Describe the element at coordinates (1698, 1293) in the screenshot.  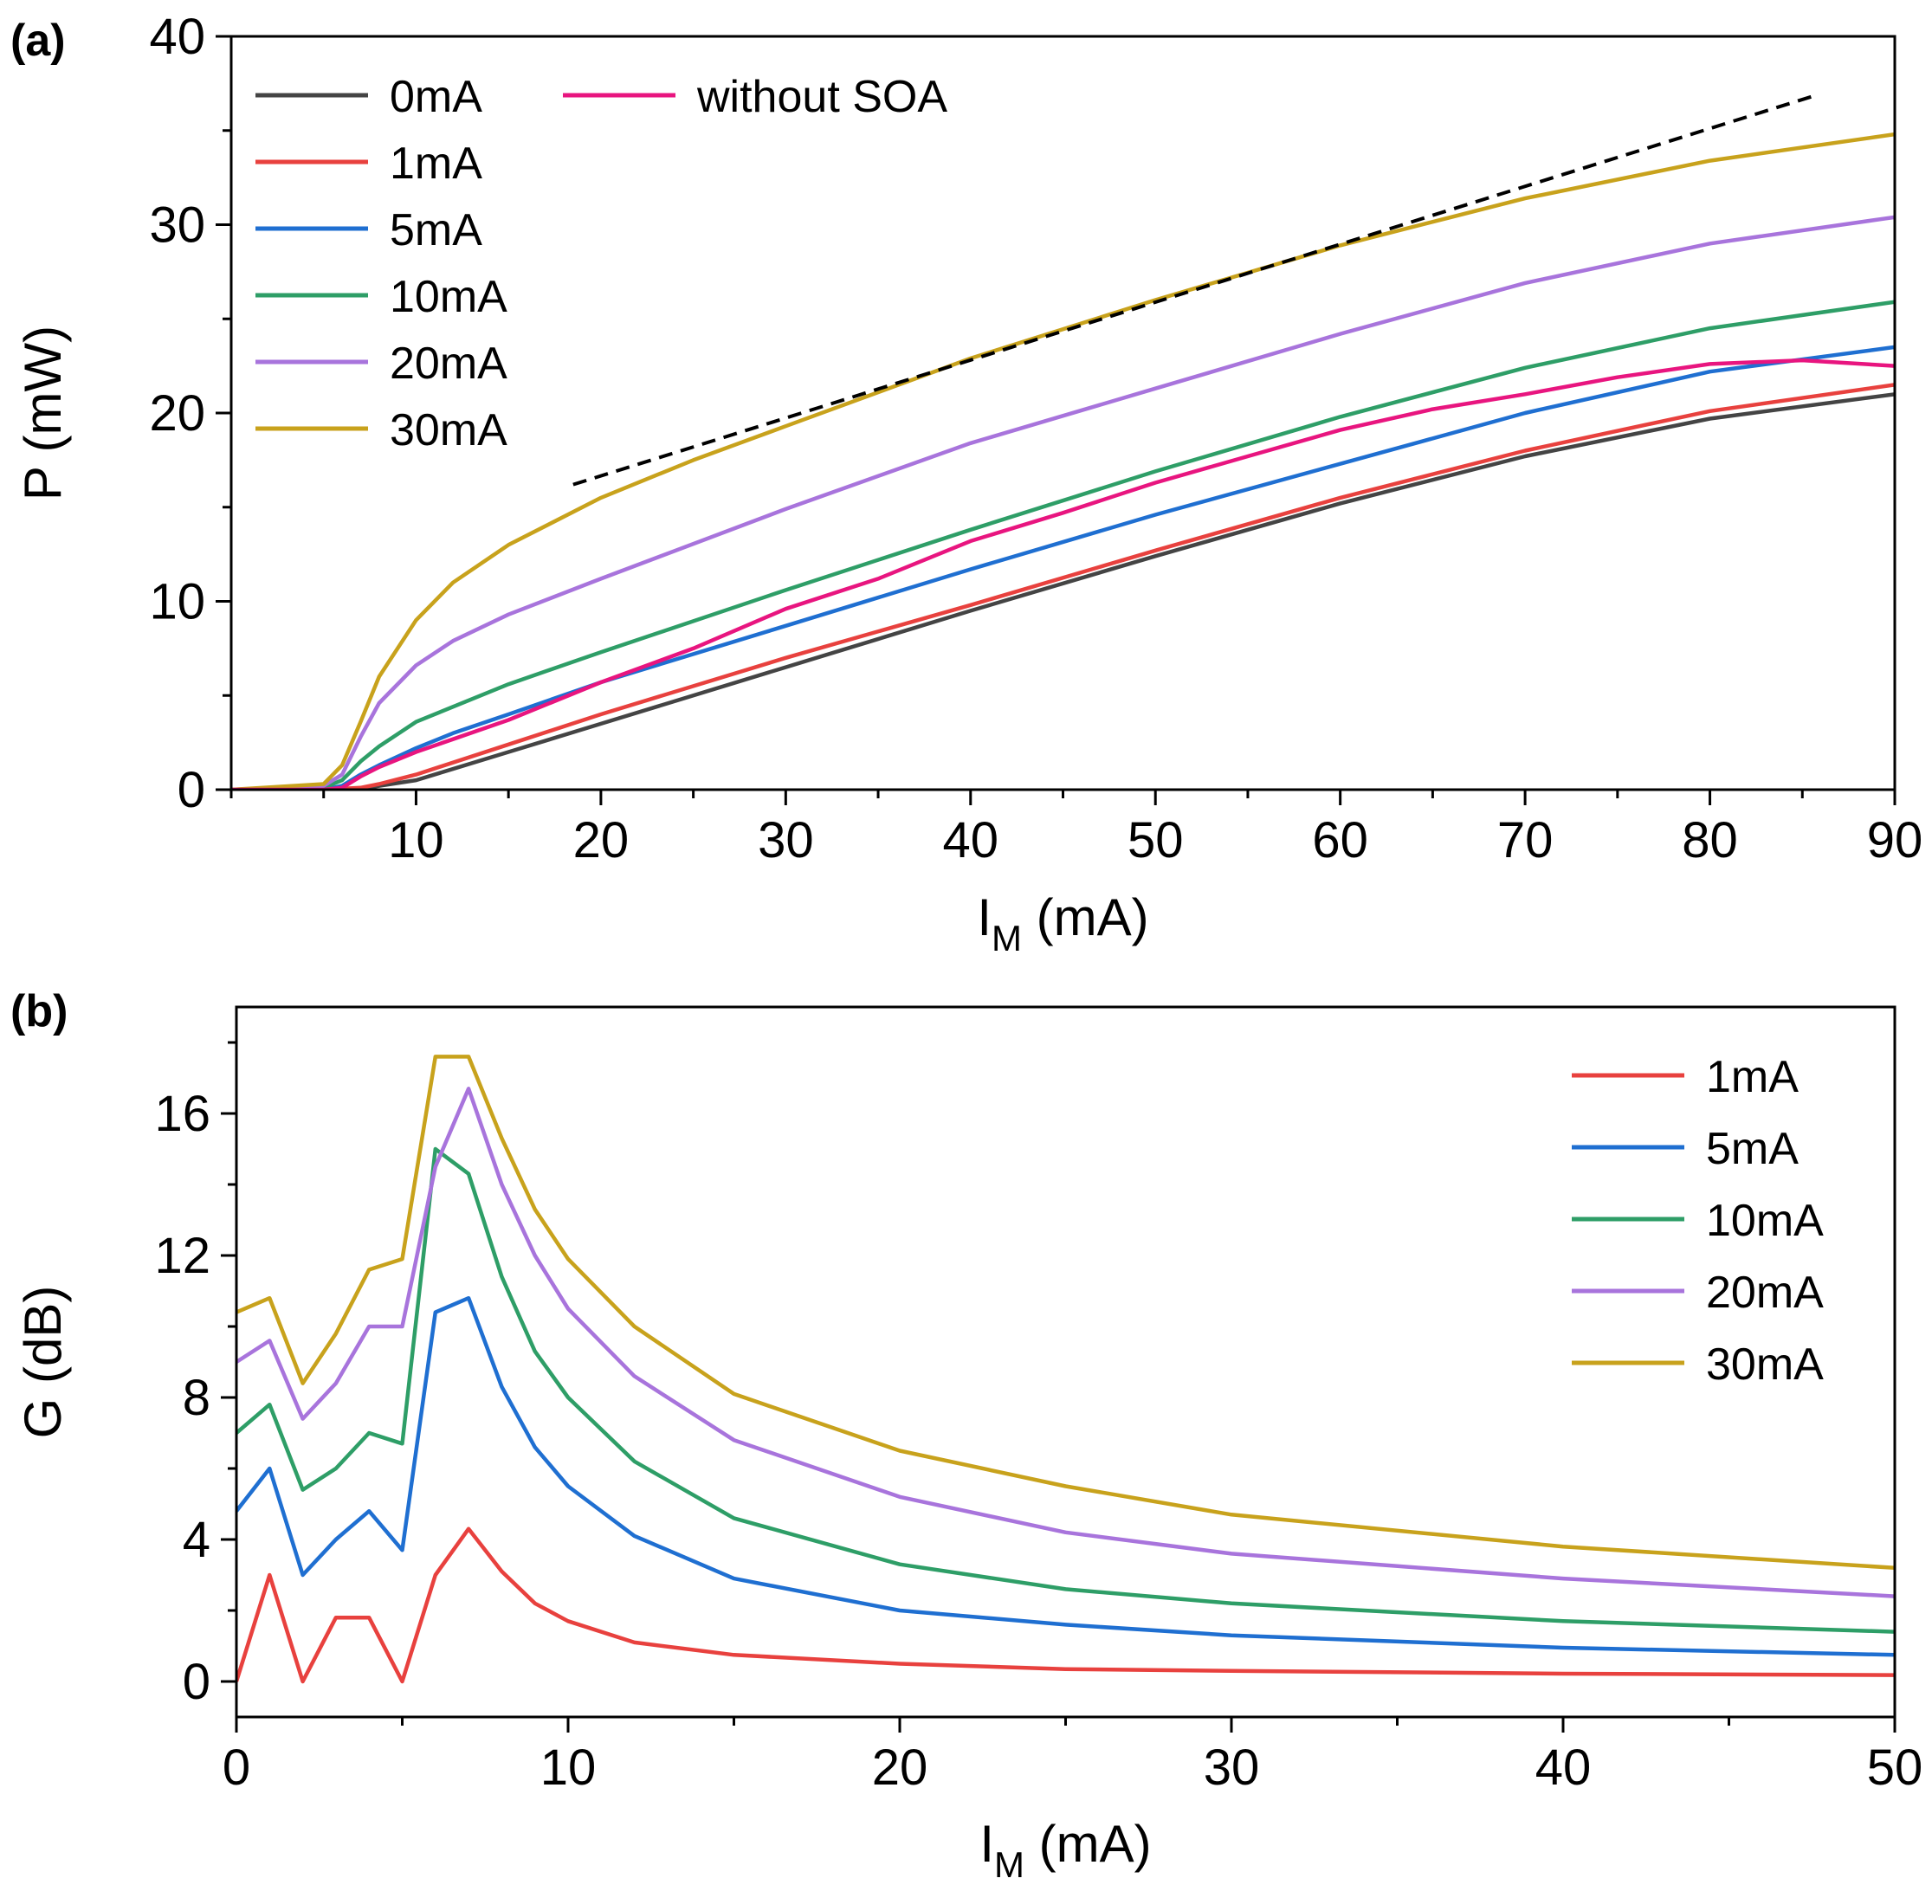
I see `legend-item-b-20ma: 20mA` at that location.